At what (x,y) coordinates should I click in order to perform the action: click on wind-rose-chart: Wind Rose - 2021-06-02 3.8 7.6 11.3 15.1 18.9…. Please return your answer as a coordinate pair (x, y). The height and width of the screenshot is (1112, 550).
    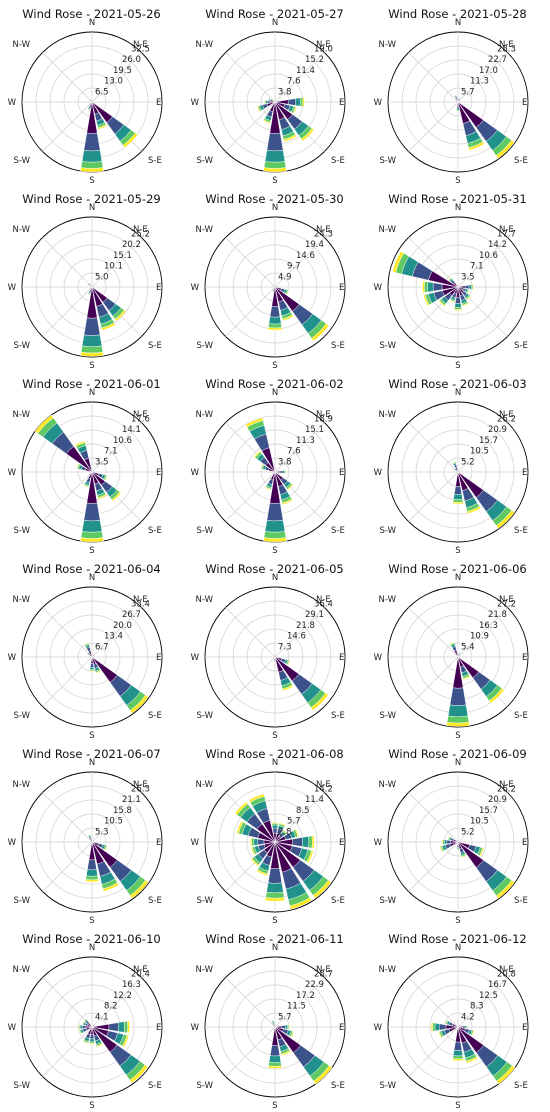
    Looking at the image, I should click on (274, 463).